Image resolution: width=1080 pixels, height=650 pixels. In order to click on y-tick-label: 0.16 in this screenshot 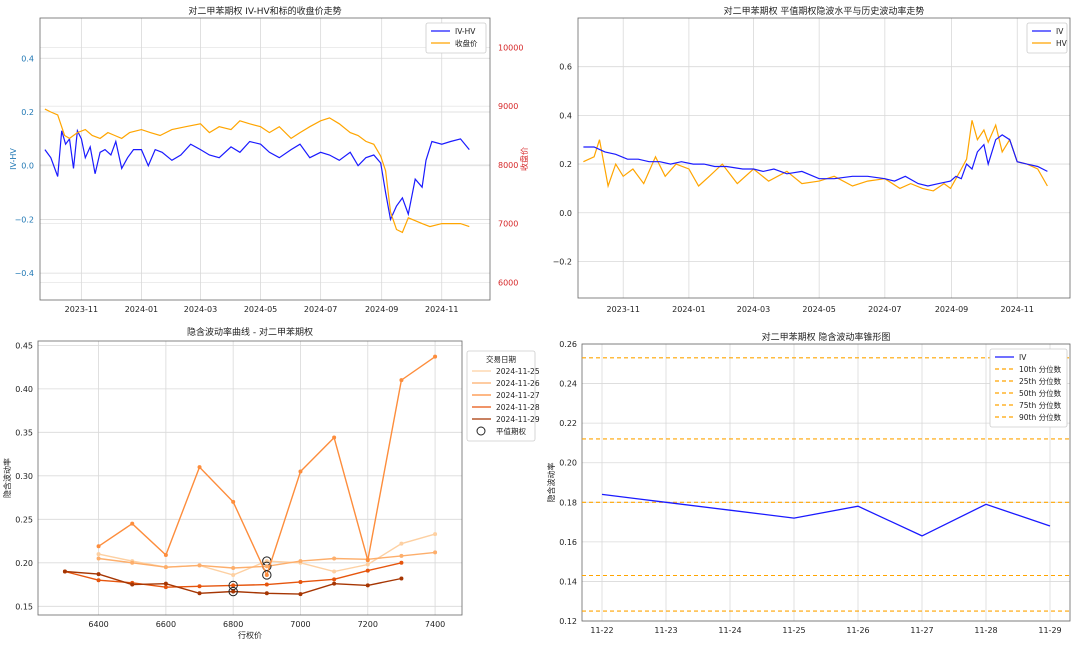, I will do `click(568, 542)`.